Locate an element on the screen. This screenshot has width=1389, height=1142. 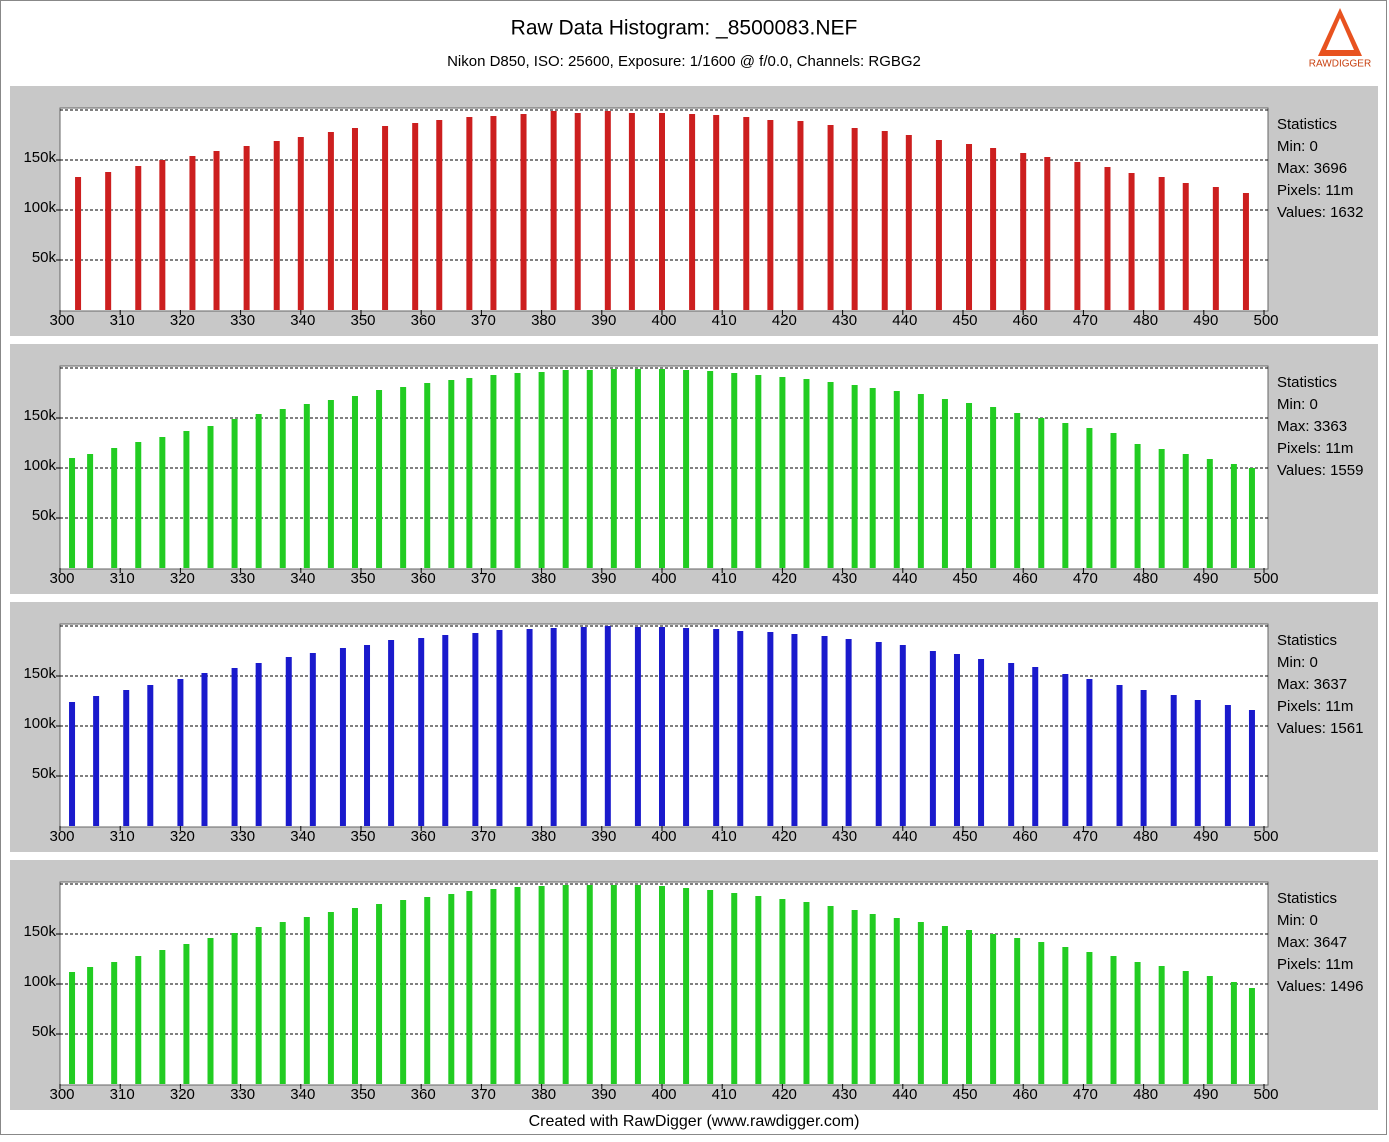
x-tick-label: 500 is located at coordinates (1265, 836).